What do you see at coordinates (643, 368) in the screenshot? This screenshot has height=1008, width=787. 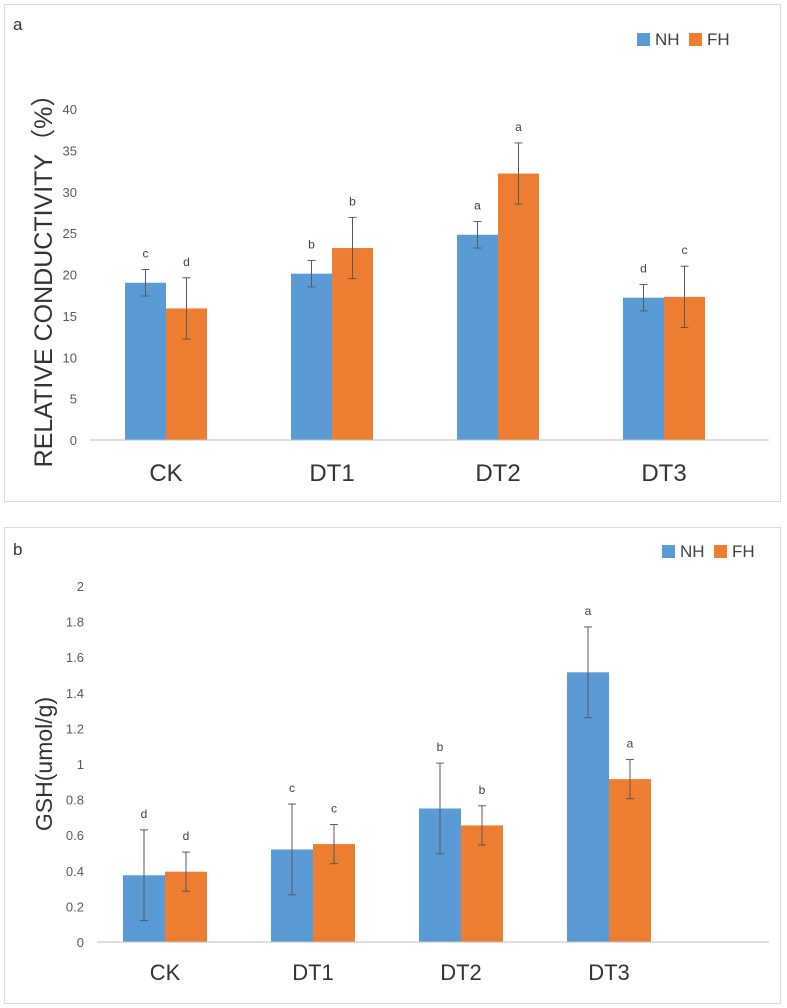 I see `bar-nh-dt3` at bounding box center [643, 368].